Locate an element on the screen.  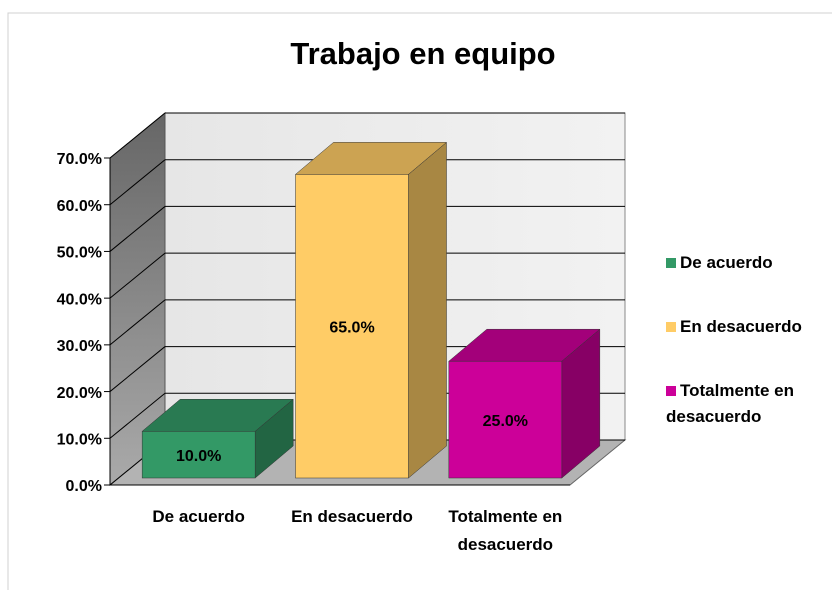
y-tick-label: 70.0% is located at coordinates (79, 159).